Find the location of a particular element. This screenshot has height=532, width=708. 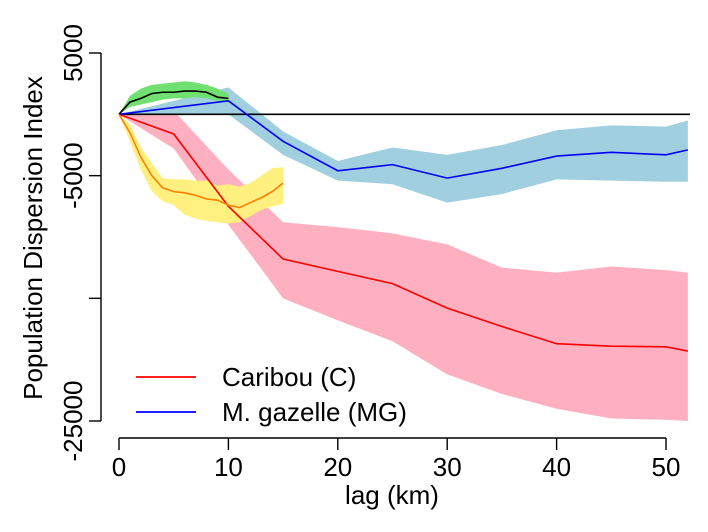

y-axis is located at coordinates (95, 237).